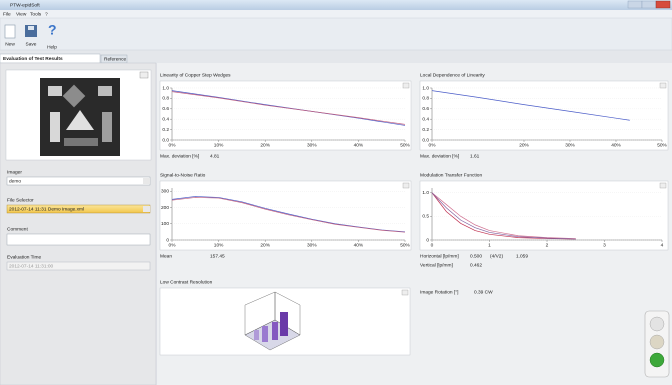 The image size is (672, 385). What do you see at coordinates (272, 321) in the screenshot?
I see `low-contrast-3d` at bounding box center [272, 321].